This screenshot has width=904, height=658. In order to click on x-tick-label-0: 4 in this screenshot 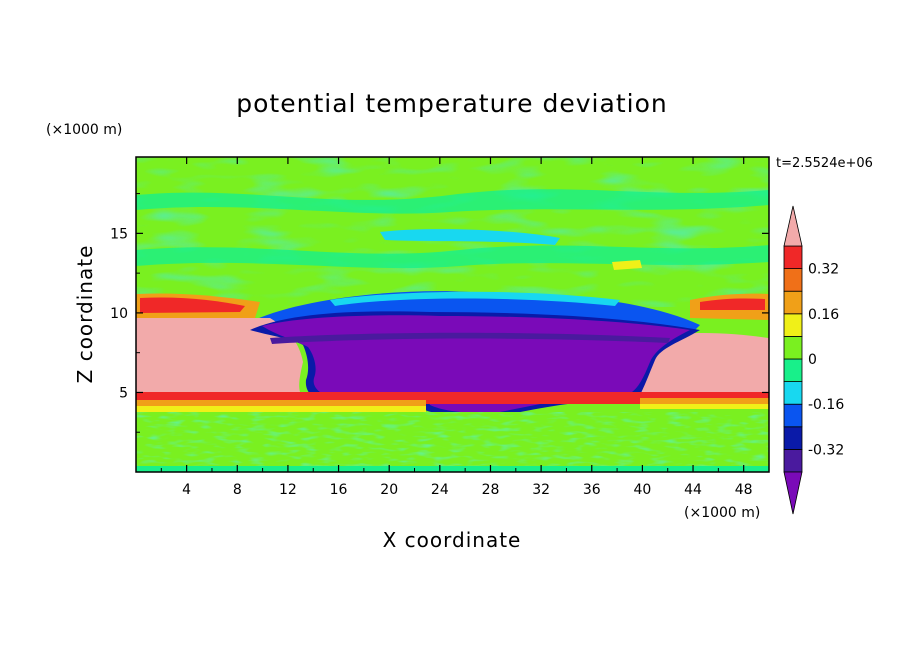, I will do `click(186, 490)`.